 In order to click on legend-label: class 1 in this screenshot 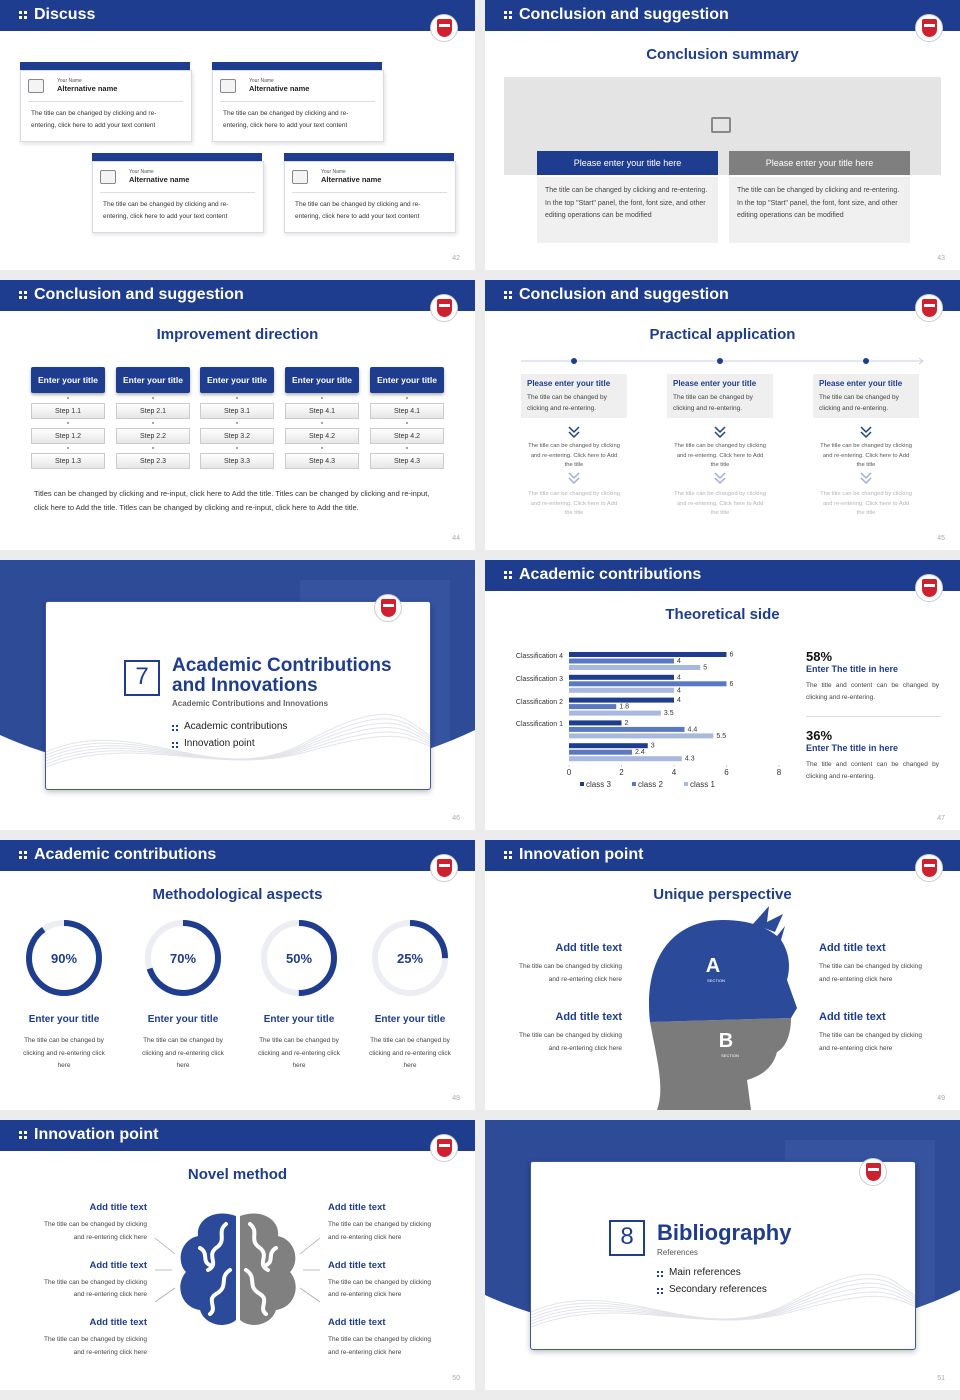, I will do `click(702, 784)`.